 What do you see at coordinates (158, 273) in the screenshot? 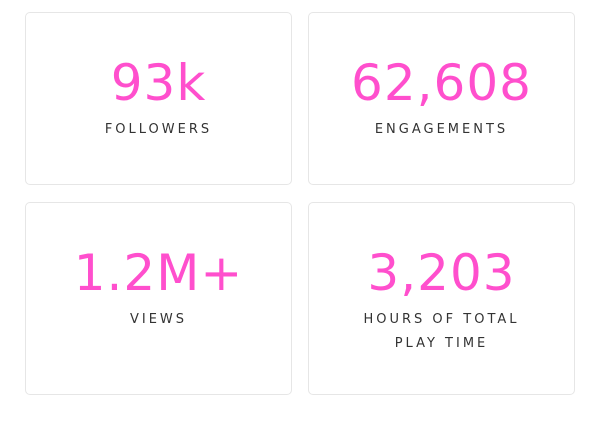
I see `stat-value: 1.2M+` at bounding box center [158, 273].